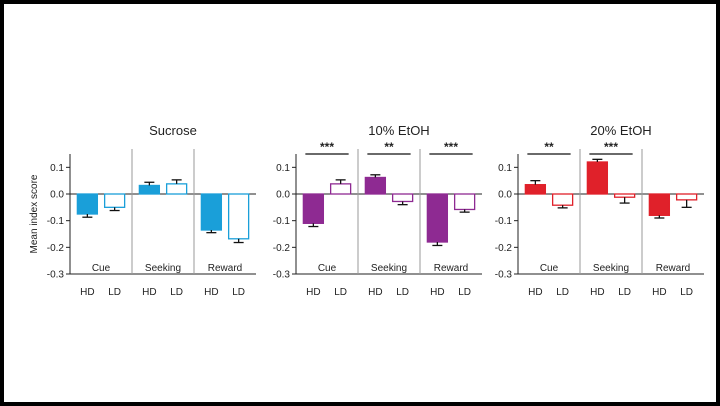 The height and width of the screenshot is (406, 720). I want to click on panel-3-group-label: Cue, so click(549, 268).